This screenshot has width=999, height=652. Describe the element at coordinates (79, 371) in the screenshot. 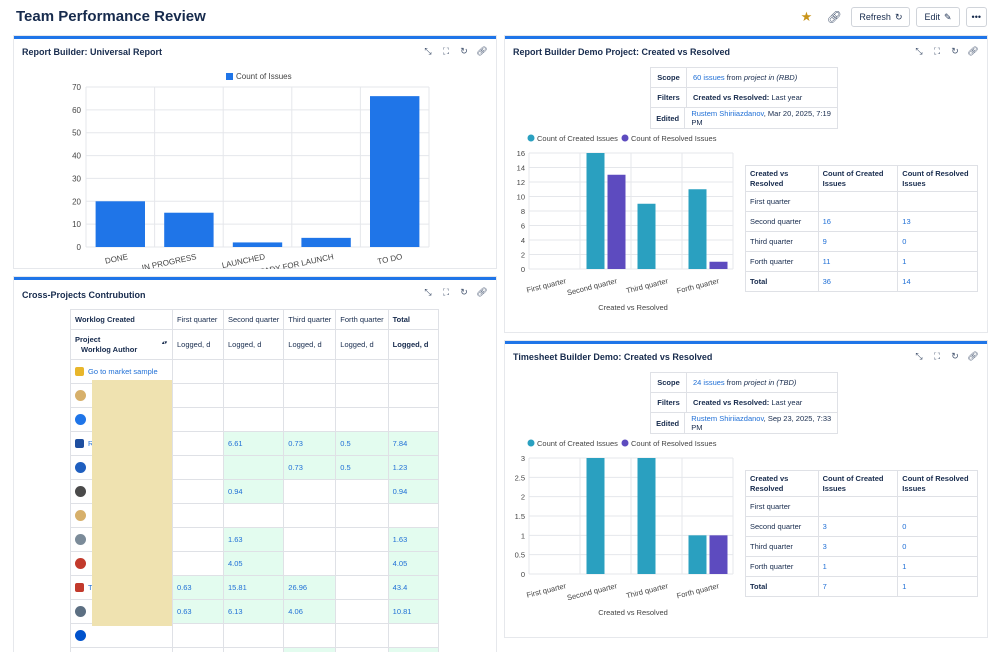

I see `project-icon` at that location.